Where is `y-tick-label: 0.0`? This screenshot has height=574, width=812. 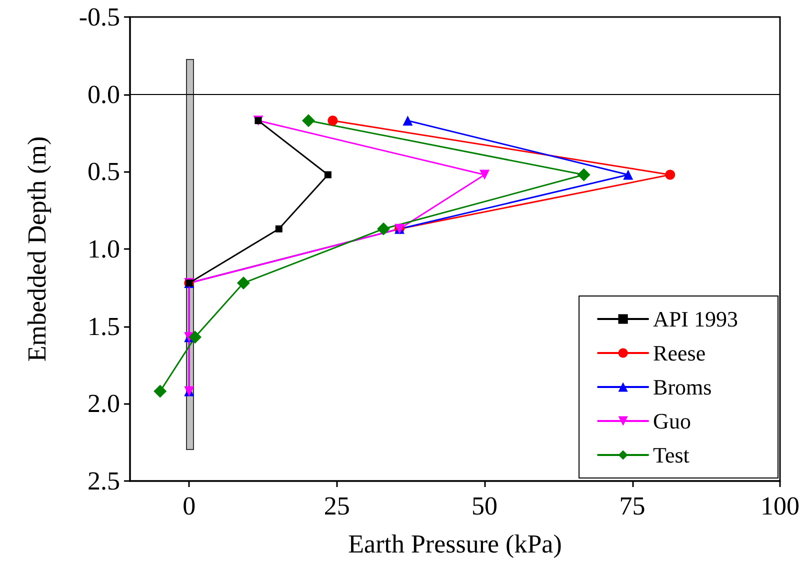 y-tick-label: 0.0 is located at coordinates (104, 94).